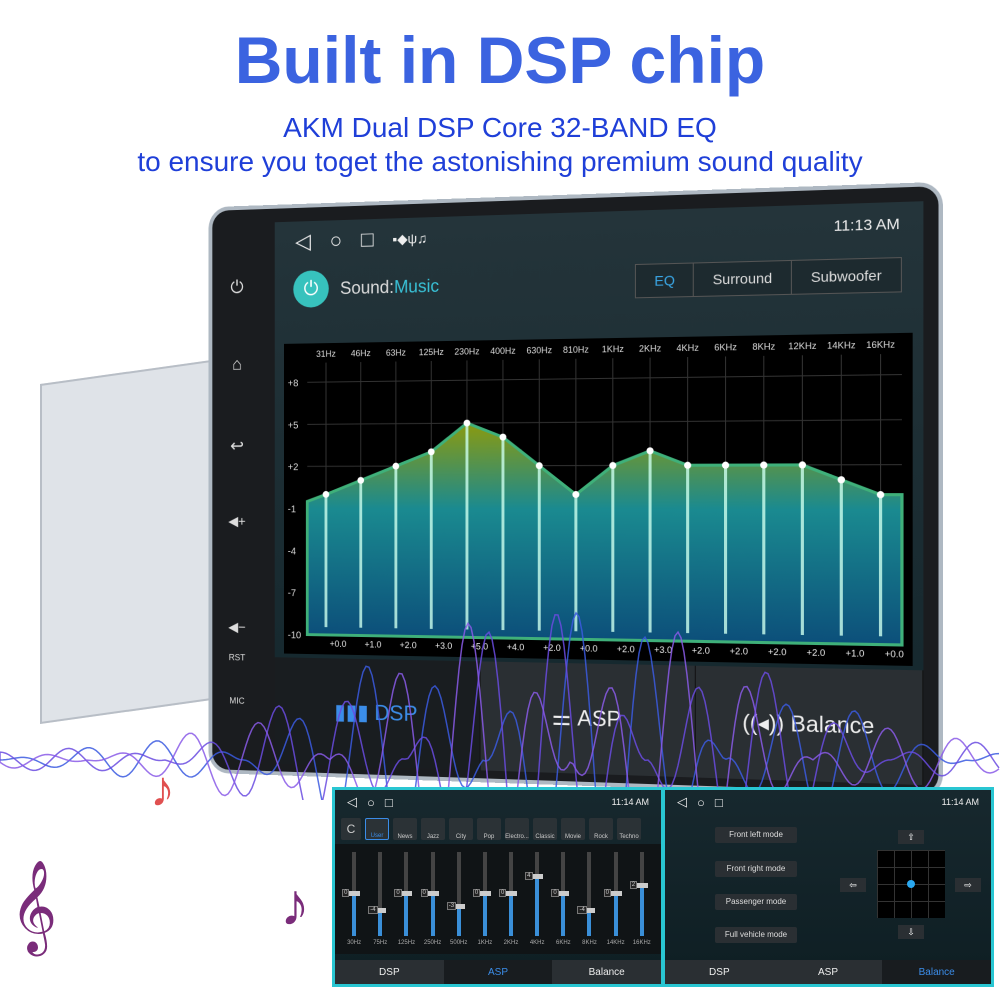 The height and width of the screenshot is (1000, 1000). What do you see at coordinates (589, 899) in the screenshot?
I see `eq-slider: -4 8KHz` at bounding box center [589, 899].